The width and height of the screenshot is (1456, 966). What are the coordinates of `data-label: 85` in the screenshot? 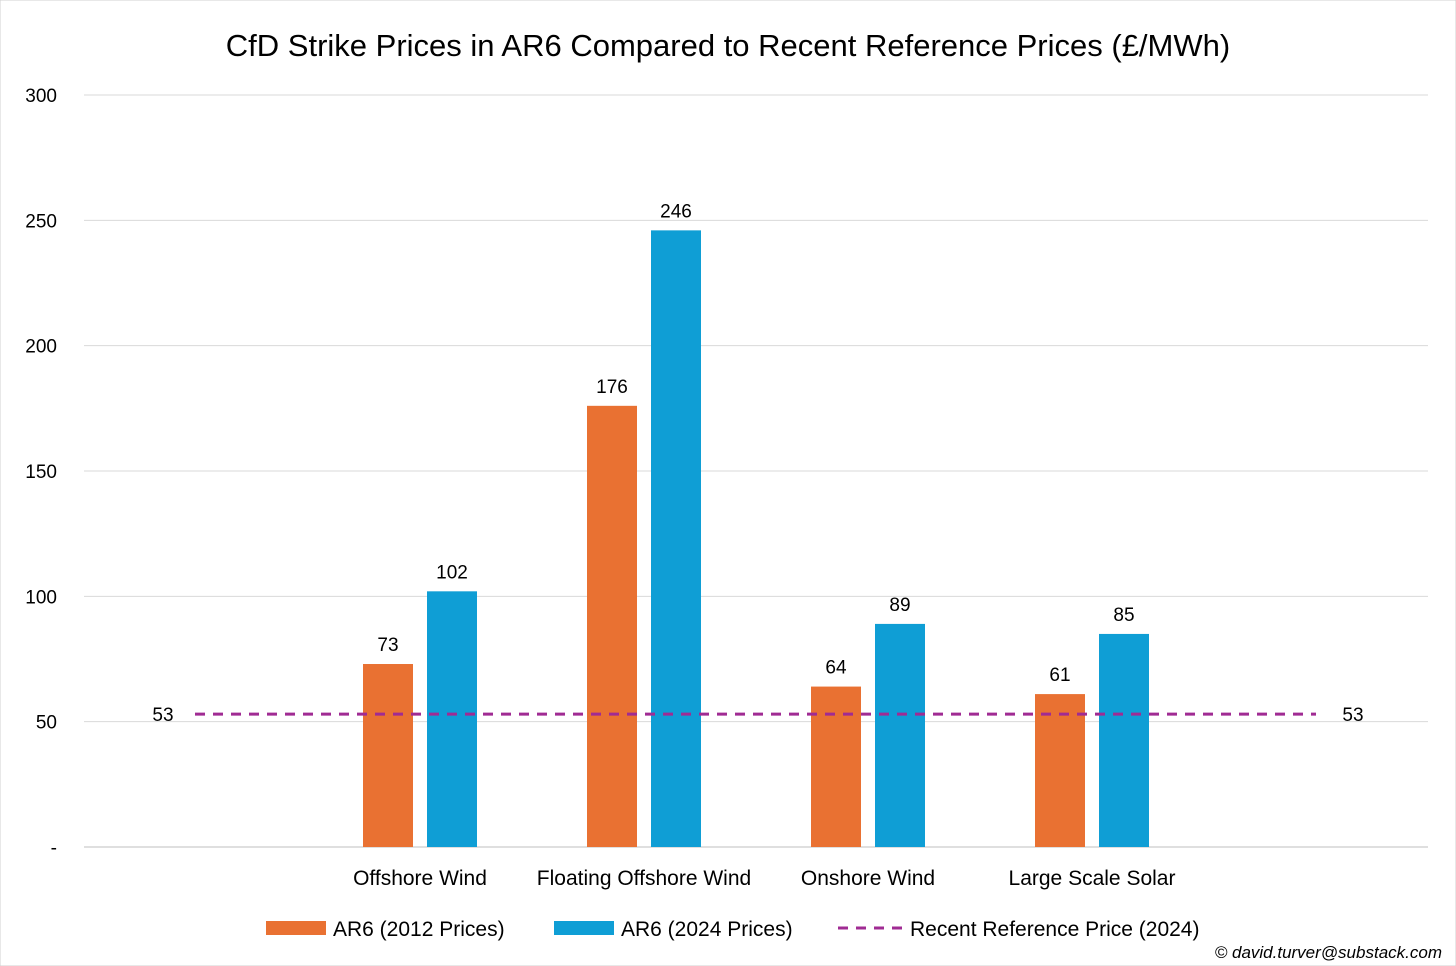 It's located at (1123, 615).